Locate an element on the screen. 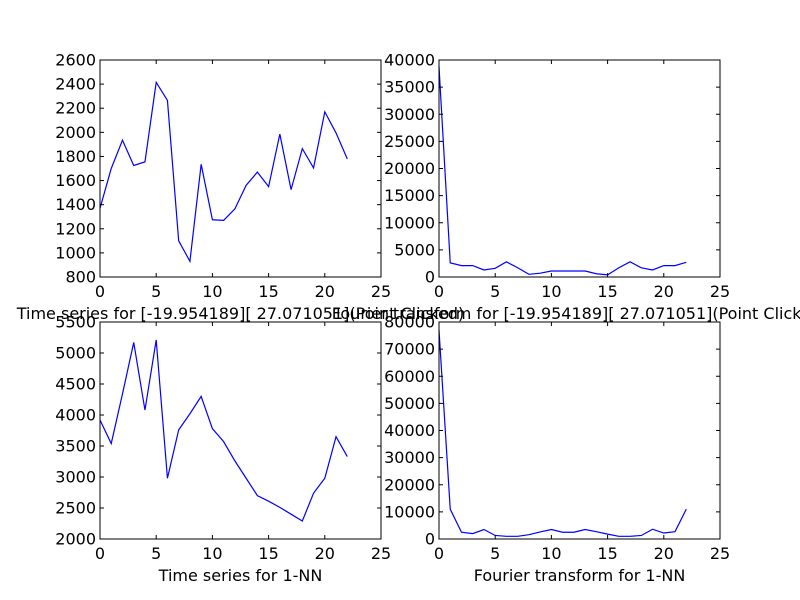  y-tick-label: 50000 is located at coordinates (409, 403).